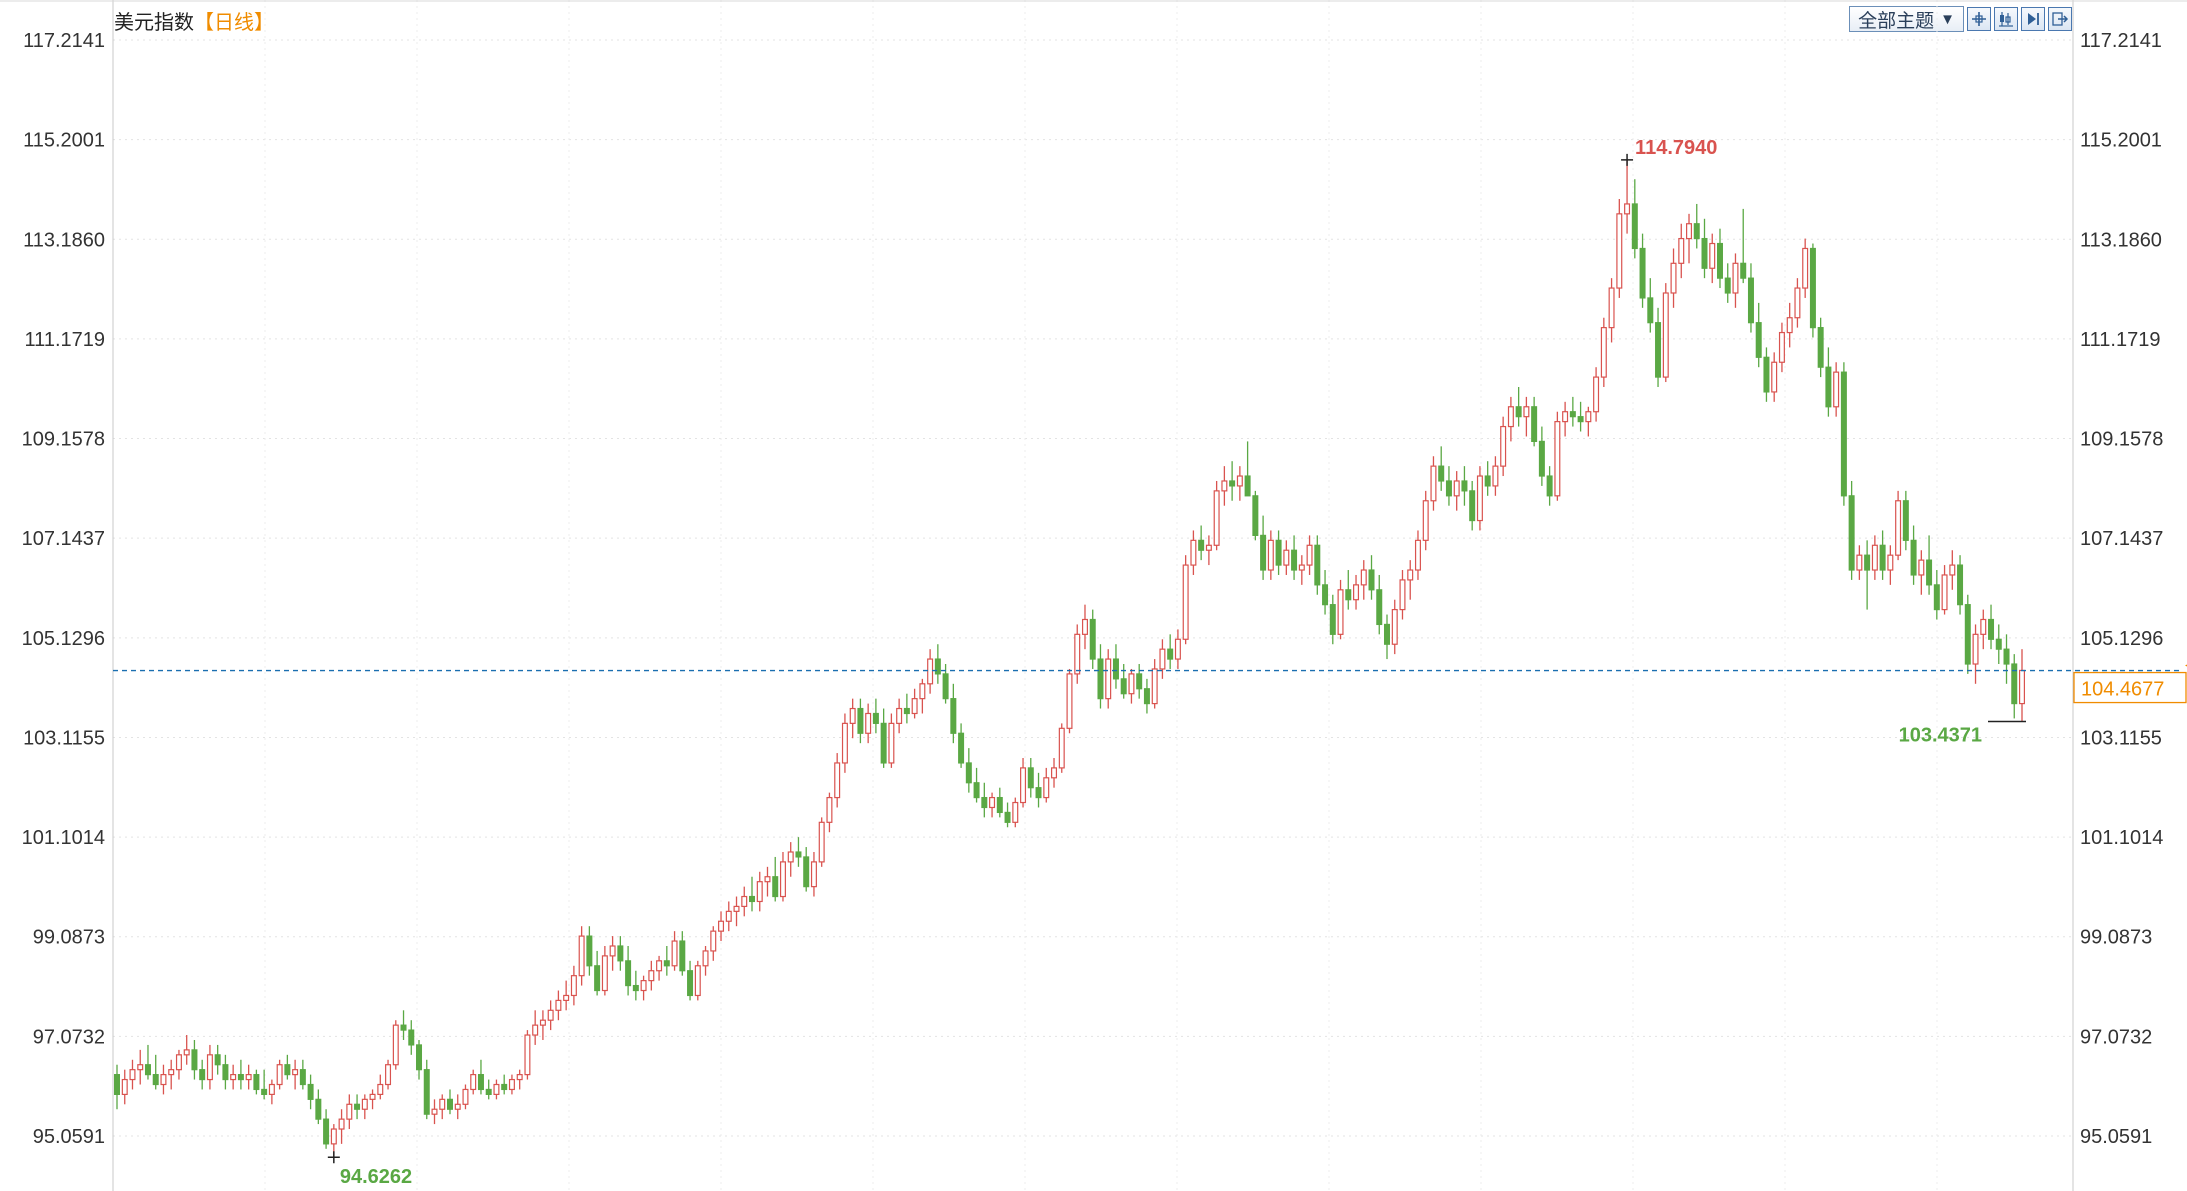  I want to click on high-marker, so click(1627, 159).